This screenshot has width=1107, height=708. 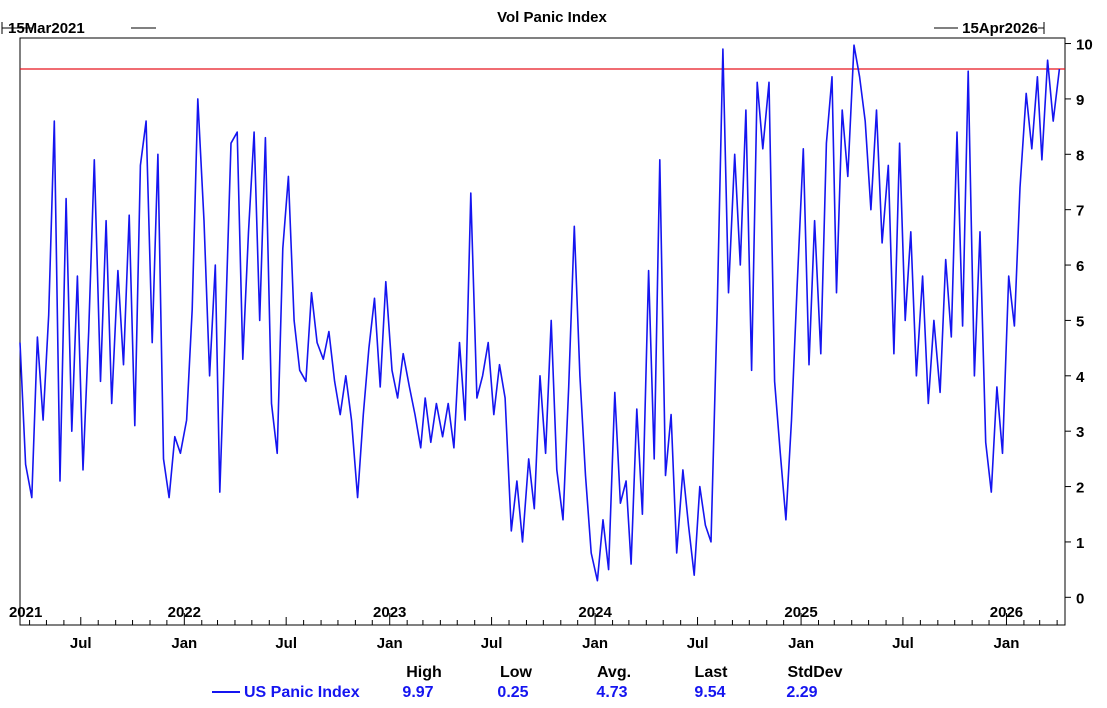 I want to click on y-tick-label: 5, so click(x=1080, y=321).